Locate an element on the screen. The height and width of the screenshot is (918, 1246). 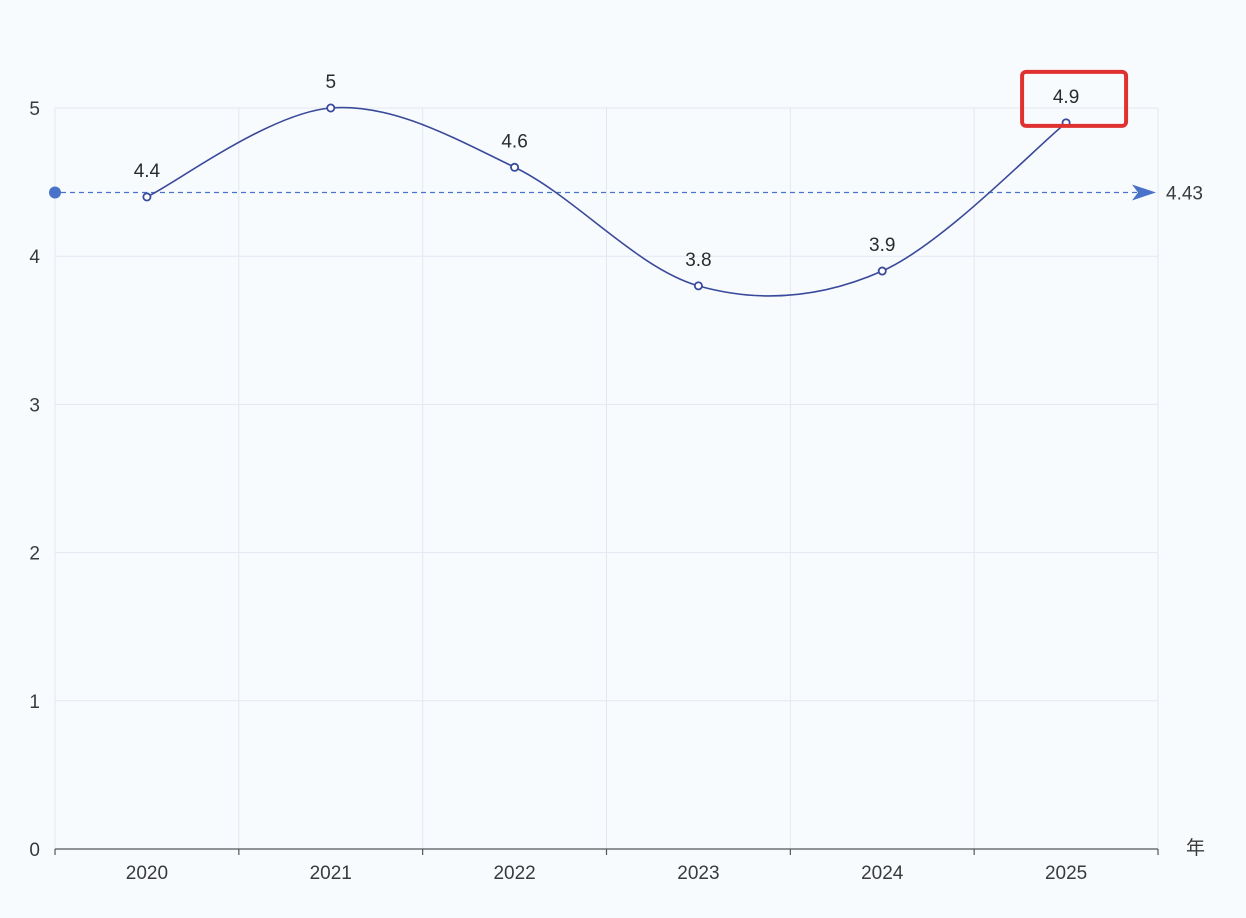
highlight-box is located at coordinates (1074, 98).